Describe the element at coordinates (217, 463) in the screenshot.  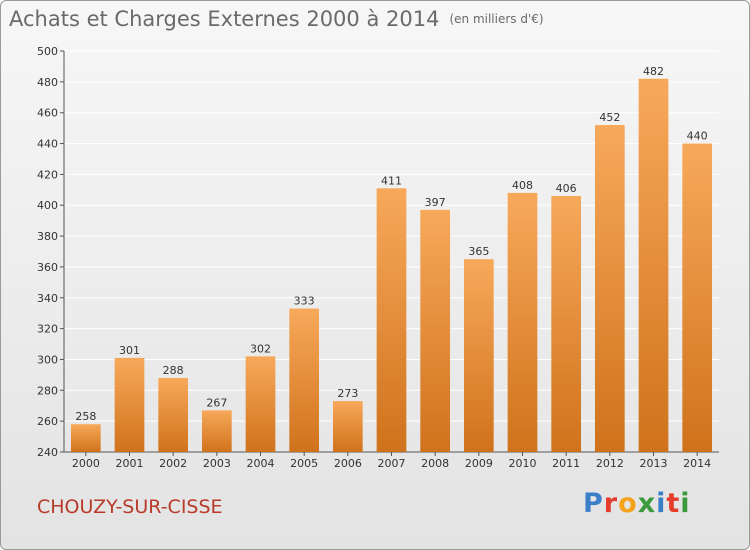
I see `x-tick-label: 2003` at that location.